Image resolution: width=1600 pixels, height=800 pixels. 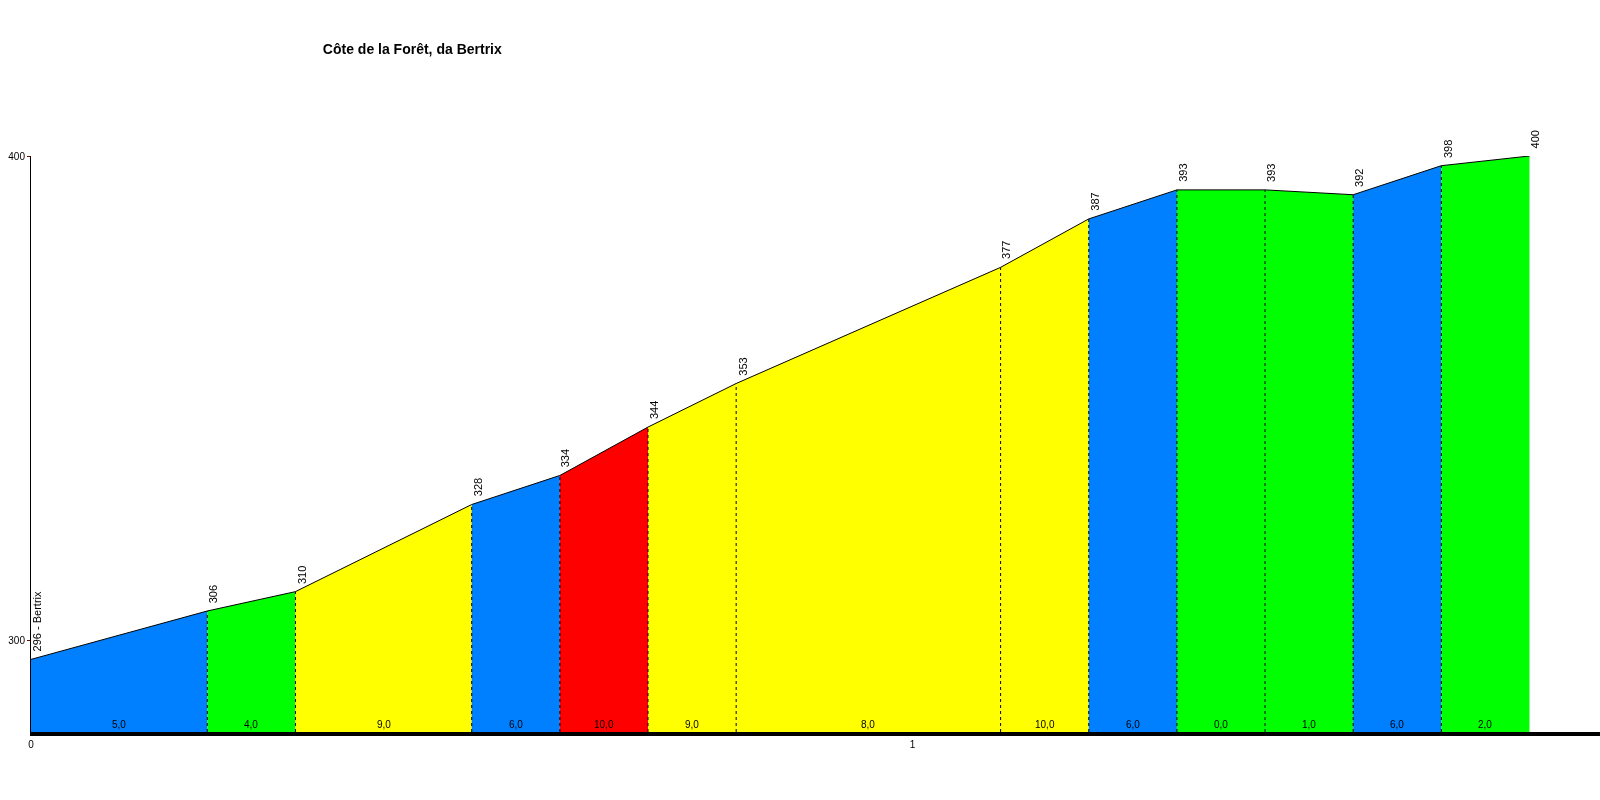 I want to click on annotation: 398, so click(x=1447, y=149).